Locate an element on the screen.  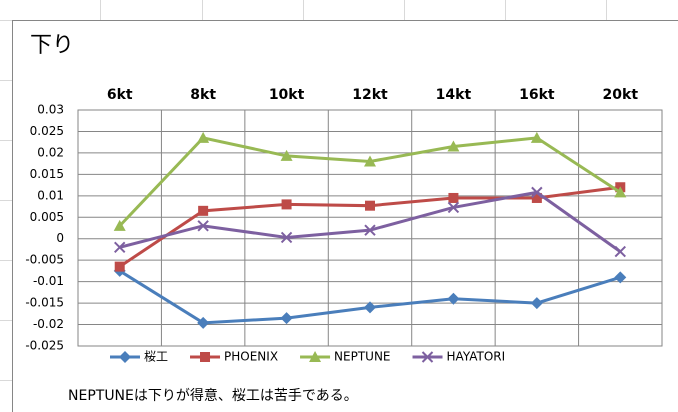
y-tick-label: 0 is located at coordinates (60, 238).